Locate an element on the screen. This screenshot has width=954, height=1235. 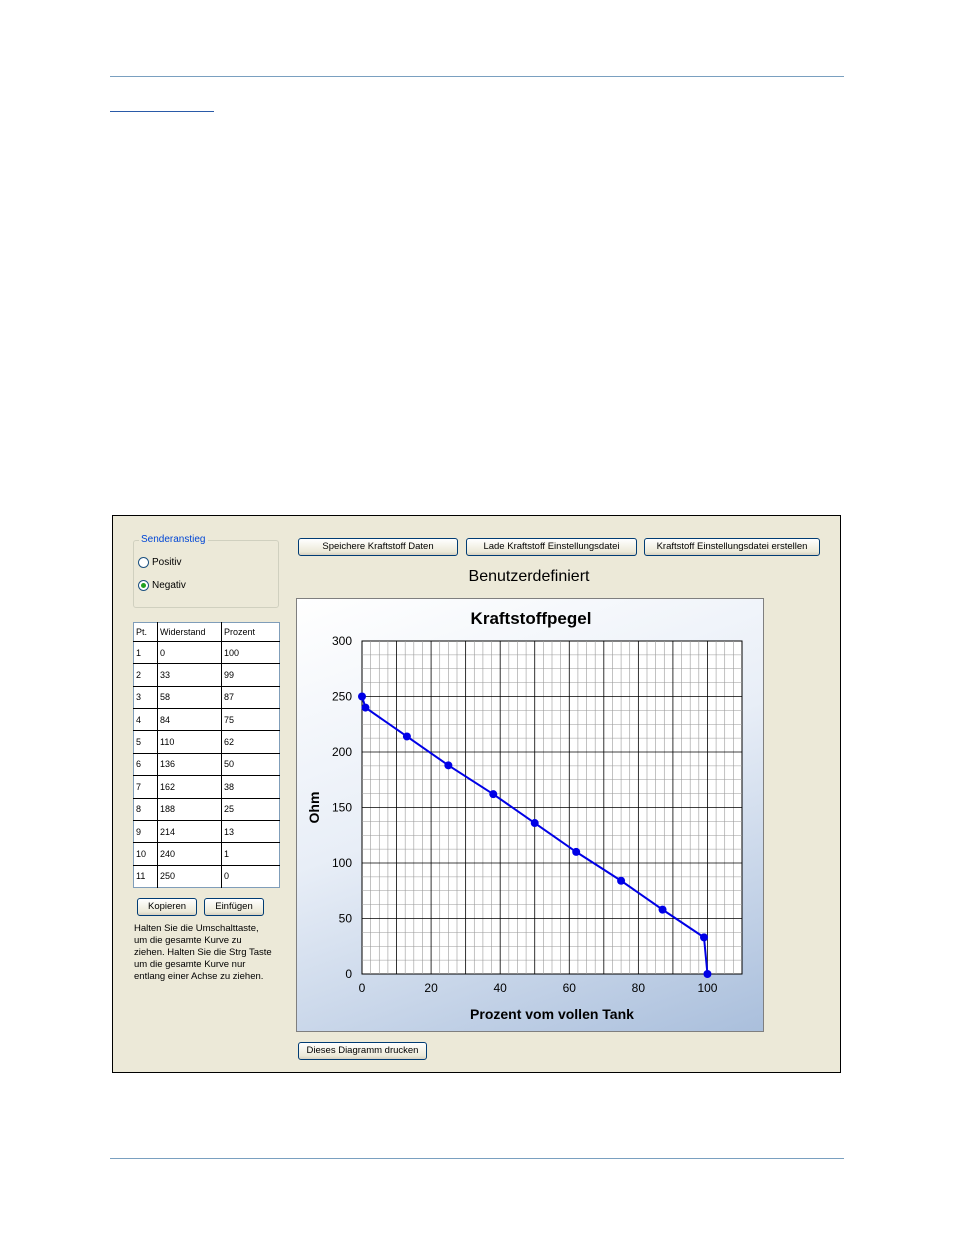
cell-resistance: 110 is located at coordinates (189, 742).